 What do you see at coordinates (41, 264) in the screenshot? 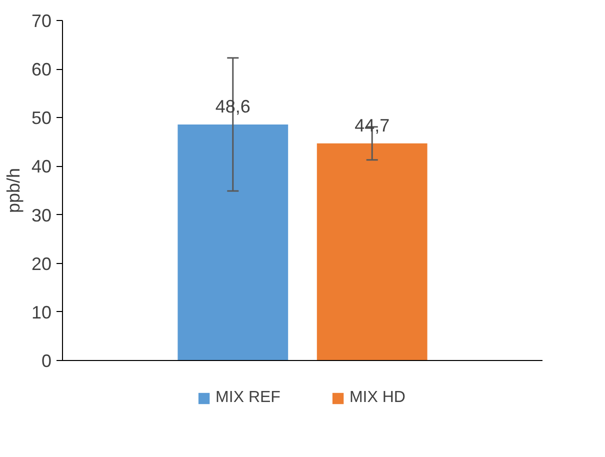
I see `y-tick-label: 20` at bounding box center [41, 264].